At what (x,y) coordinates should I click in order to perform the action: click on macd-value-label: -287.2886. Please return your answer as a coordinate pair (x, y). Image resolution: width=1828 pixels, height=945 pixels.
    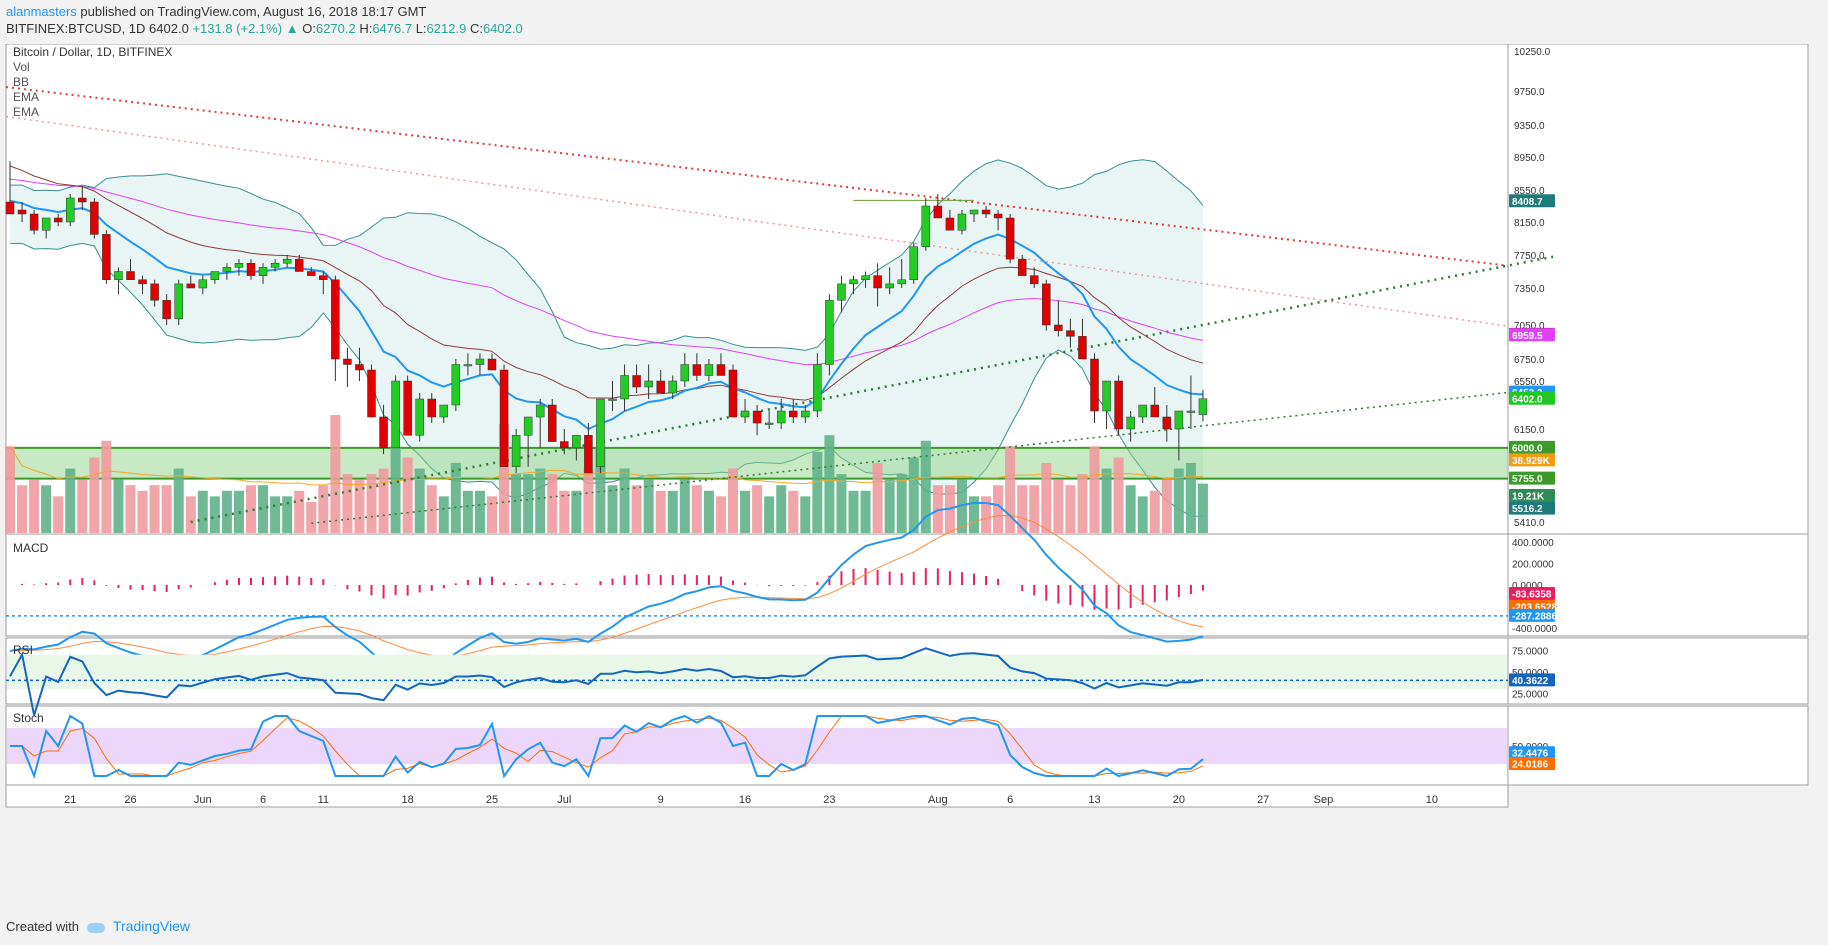
    Looking at the image, I should click on (1534, 616).